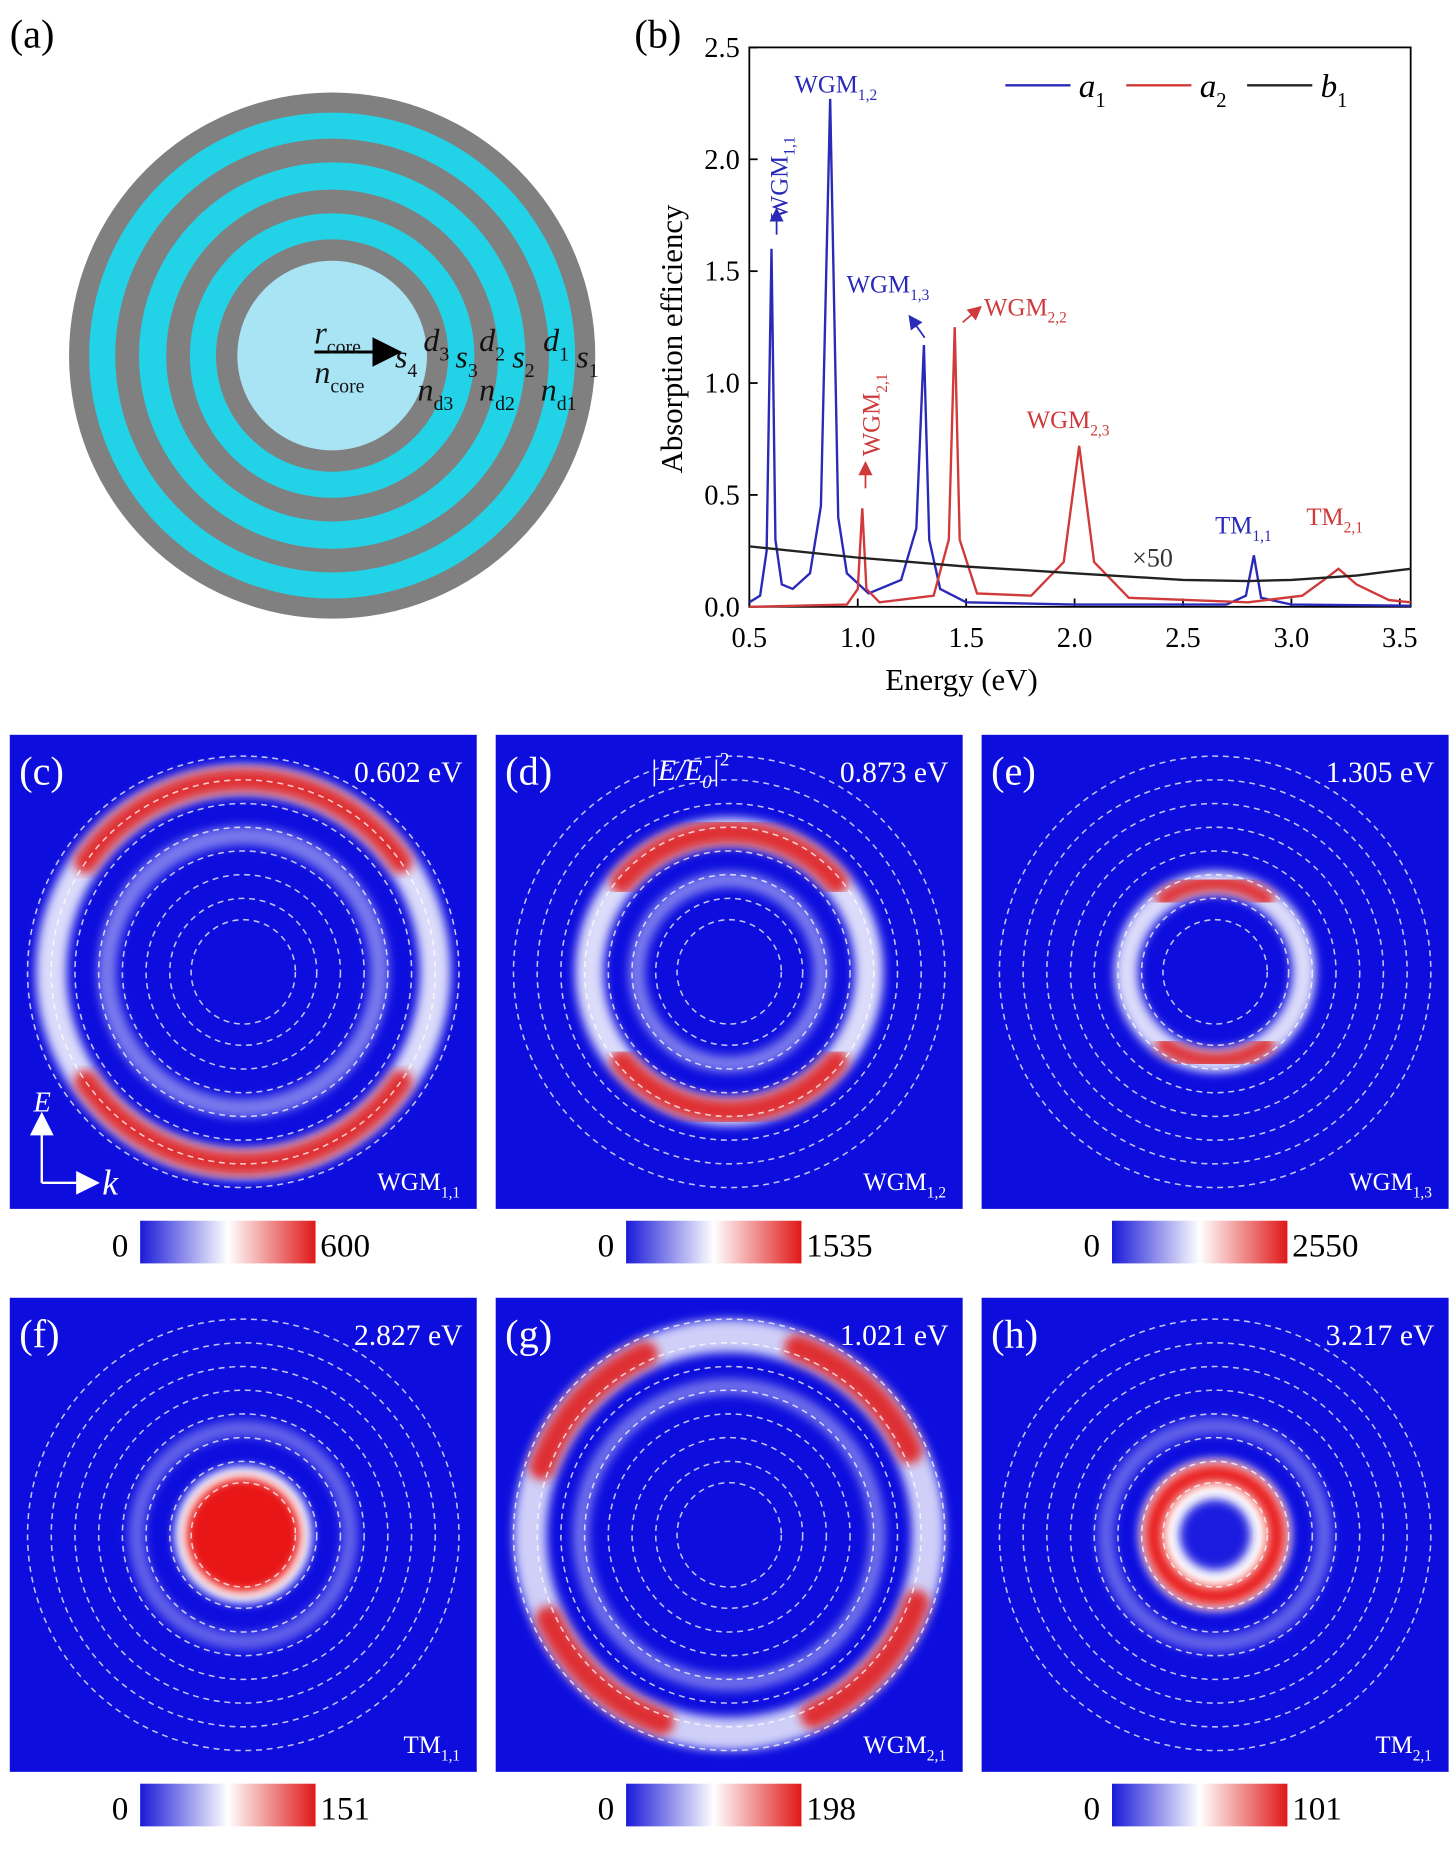  What do you see at coordinates (594, 371) in the screenshot?
I see `label-sub: 1` at bounding box center [594, 371].